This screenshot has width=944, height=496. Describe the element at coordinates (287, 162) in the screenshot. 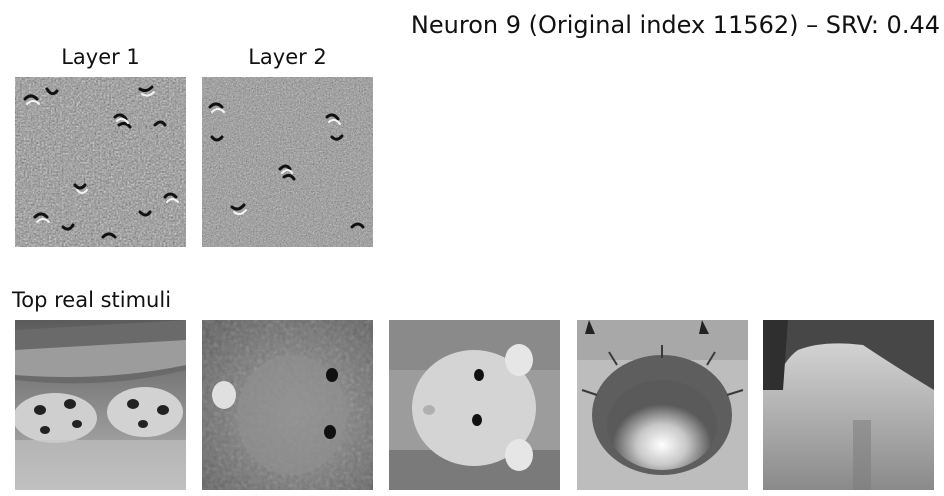

I see `layer-2-feature-image` at that location.